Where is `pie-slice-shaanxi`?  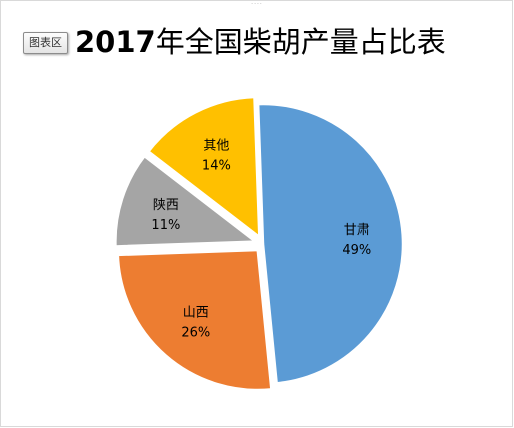 pie-slice-shaanxi is located at coordinates (185, 201).